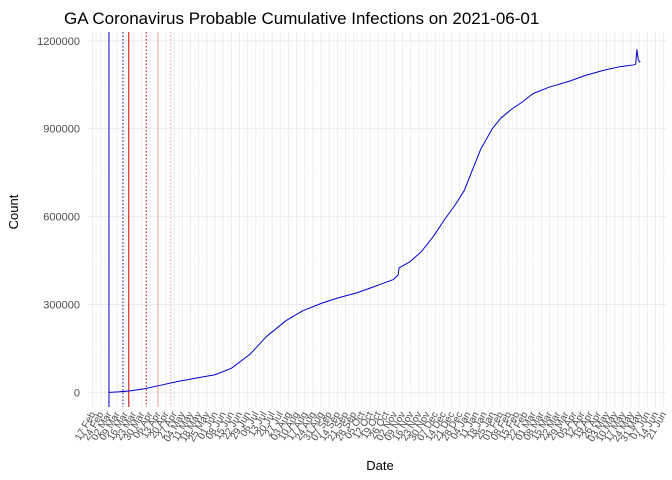  Describe the element at coordinates (13, 211) in the screenshot. I see `y-axis-title: Count` at that location.